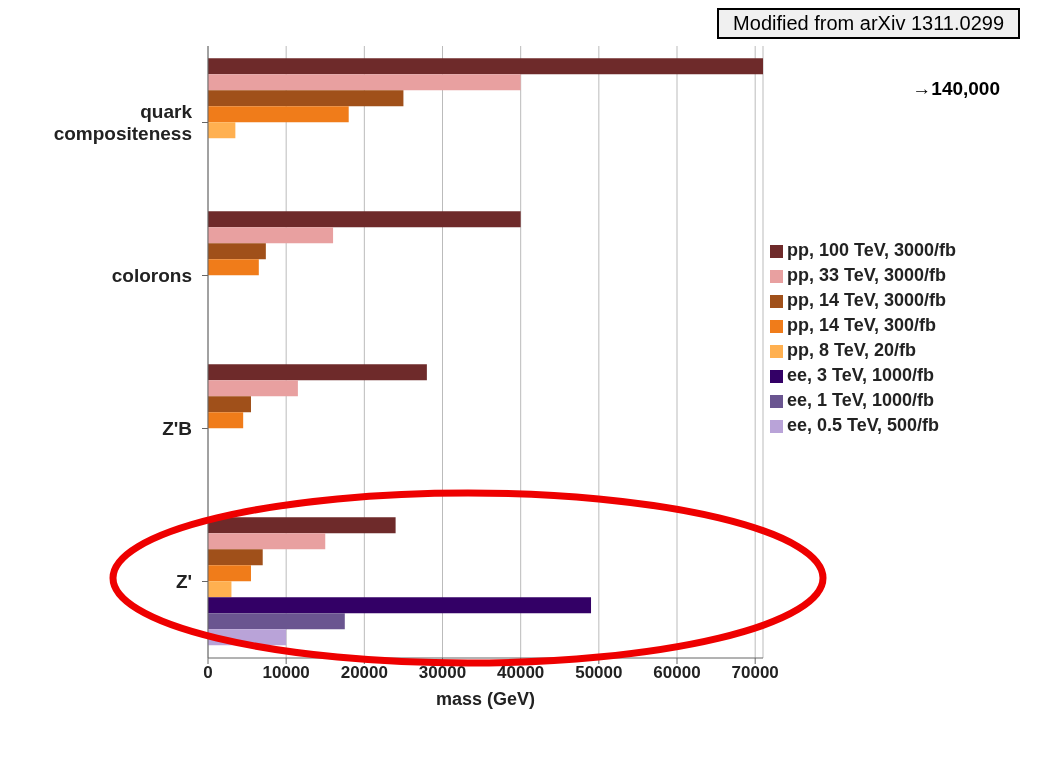 This screenshot has width=1048, height=771. Describe the element at coordinates (286, 673) in the screenshot. I see `x-tick-label: 10000` at that location.